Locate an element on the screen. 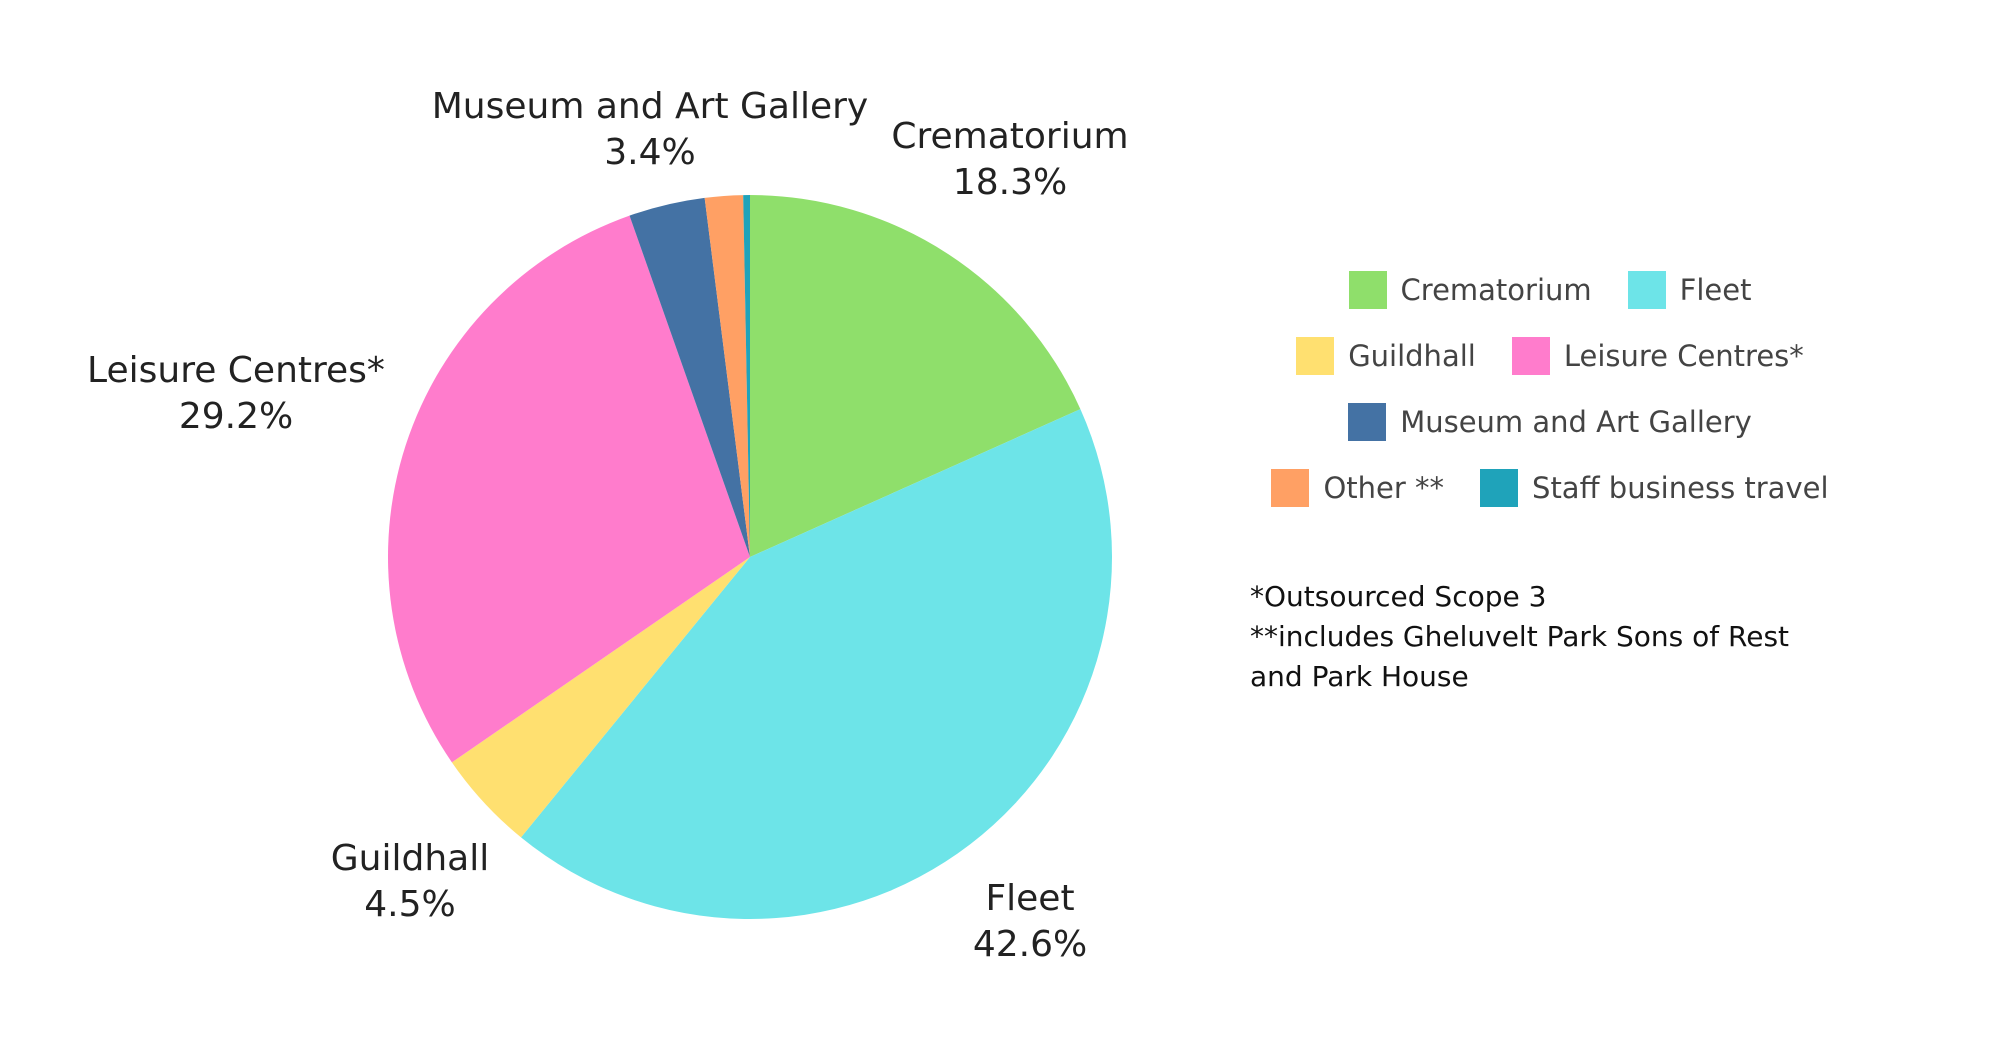 The height and width of the screenshot is (1044, 2000). pie-slice-other is located at coordinates (727, 376).